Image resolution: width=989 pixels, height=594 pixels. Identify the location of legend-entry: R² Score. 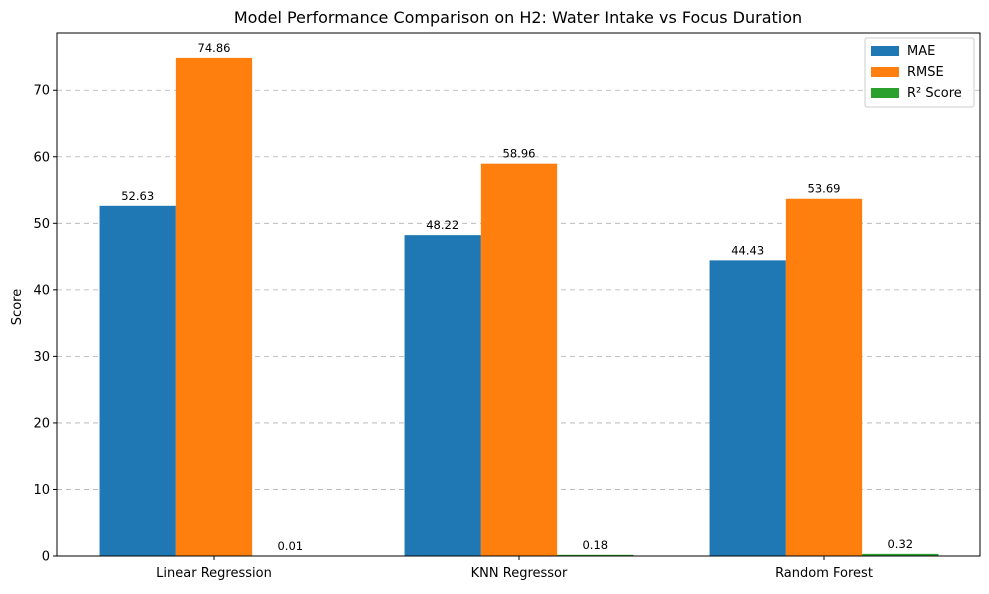
(934, 93).